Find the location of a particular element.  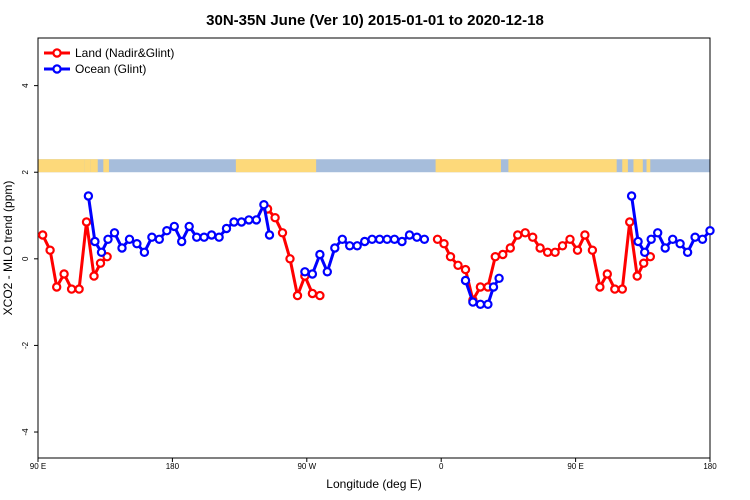

legend-ocean-label: Ocean (Glint) is located at coordinates (110, 69).